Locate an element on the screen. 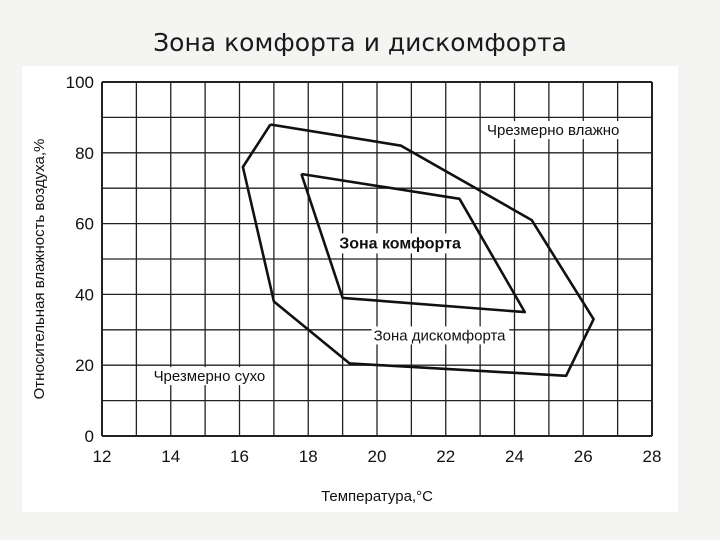 The image size is (720, 540). annotation-label: Чрезмерно сухо is located at coordinates (210, 376).